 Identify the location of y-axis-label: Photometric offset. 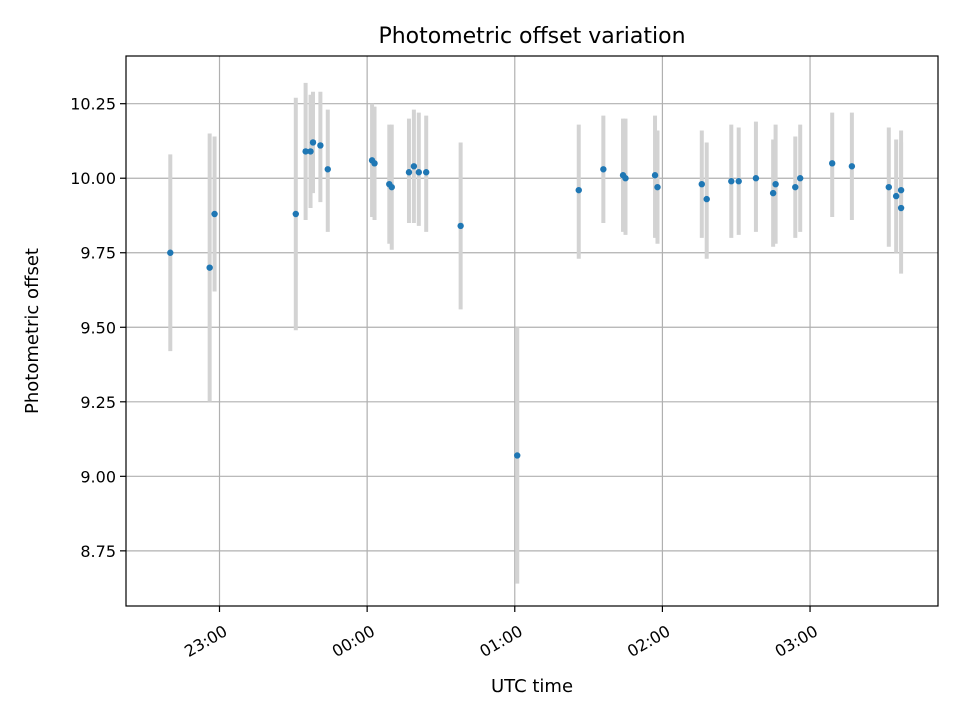
(32, 331).